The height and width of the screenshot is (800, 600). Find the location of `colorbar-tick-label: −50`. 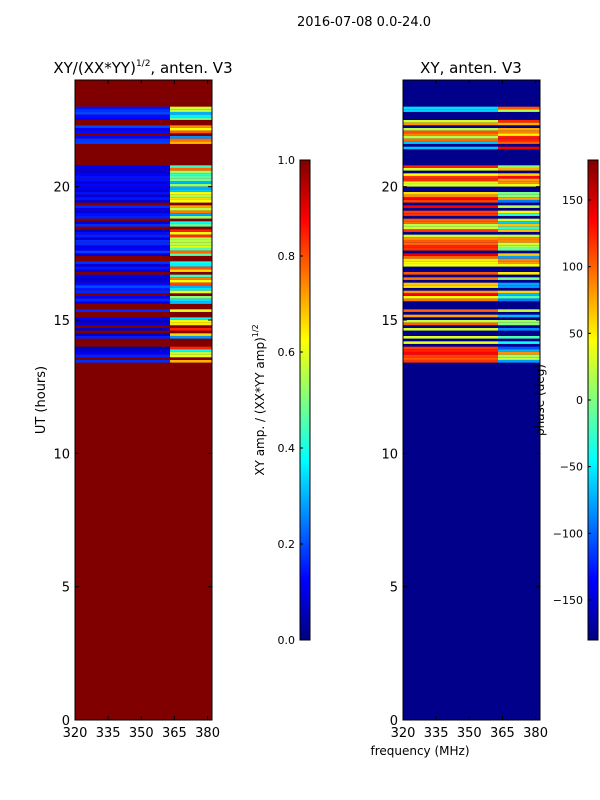

colorbar-tick-label: −50 is located at coordinates (571, 467).